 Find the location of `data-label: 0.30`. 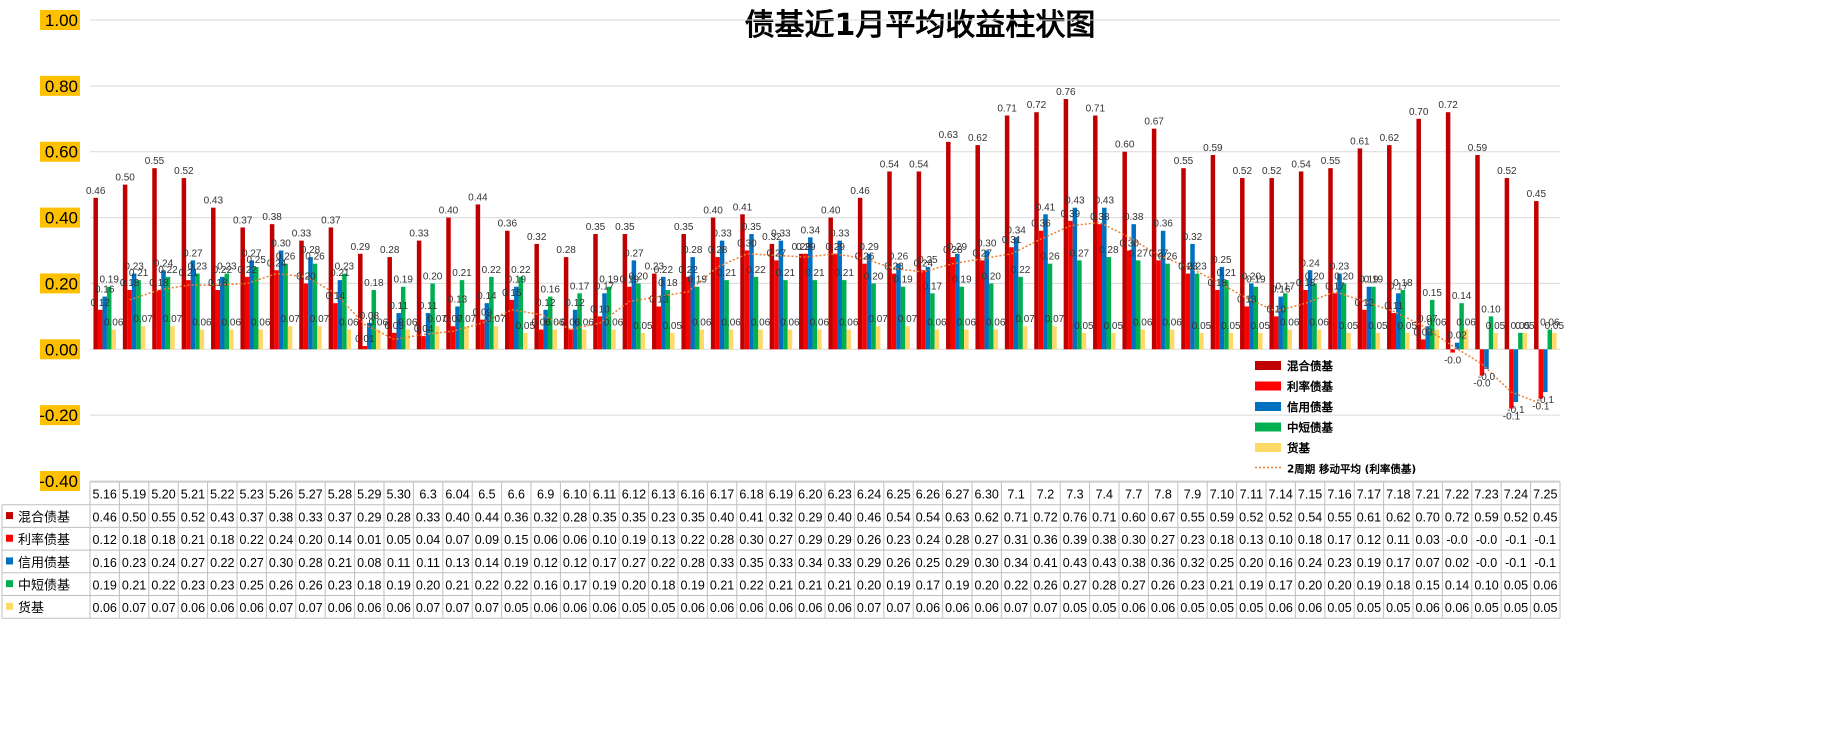

data-label: 0.30 is located at coordinates (987, 244).